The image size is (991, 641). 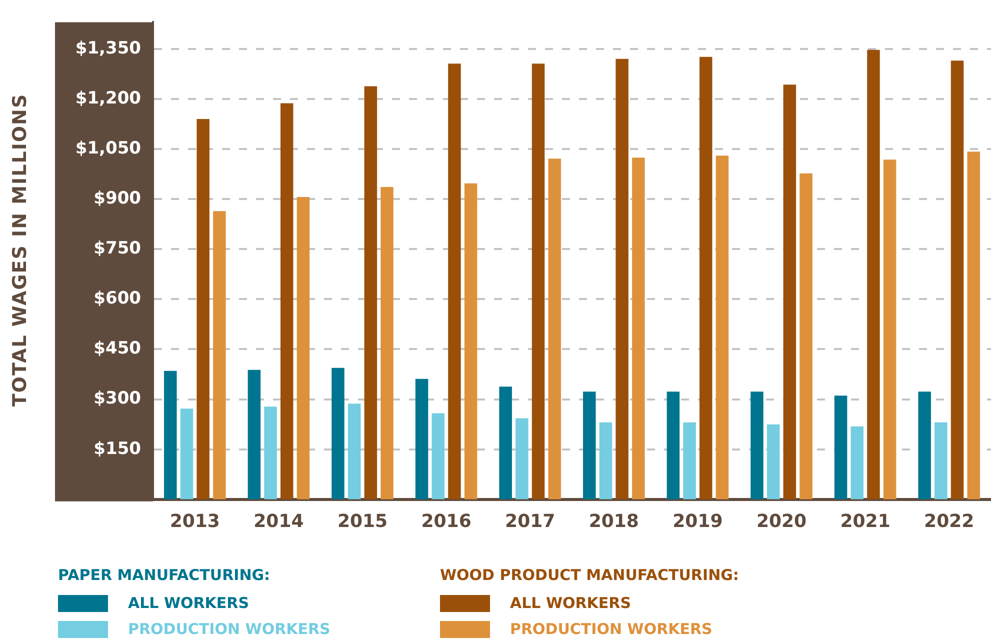 What do you see at coordinates (165, 575) in the screenshot?
I see `text: PAPER MANUFACTURING:` at bounding box center [165, 575].